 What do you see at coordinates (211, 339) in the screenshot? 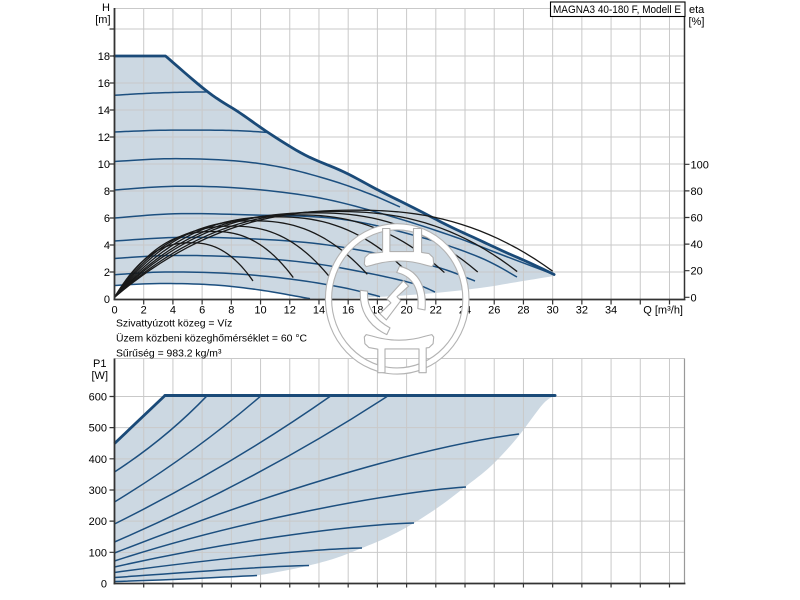
I see `svg-text:Üzem közbeni közeghőmérséklet: Üzem közbeni közeghőmérséklet = 60 °C` at bounding box center [211, 339].